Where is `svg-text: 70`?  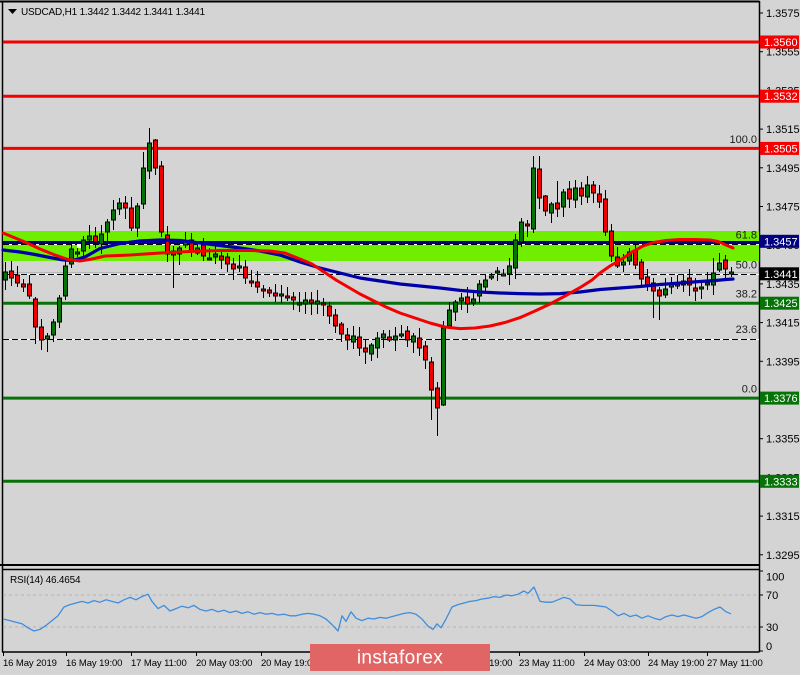
svg-text: 70 is located at coordinates (772, 596).